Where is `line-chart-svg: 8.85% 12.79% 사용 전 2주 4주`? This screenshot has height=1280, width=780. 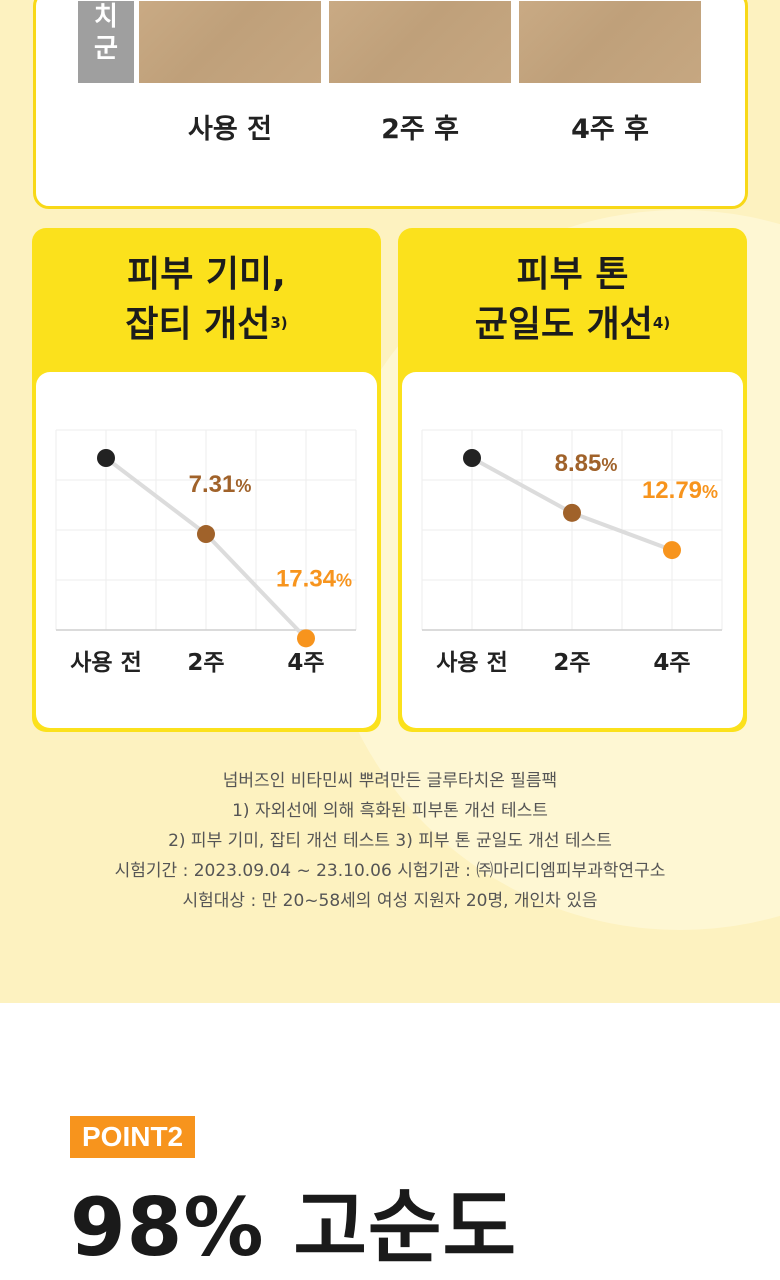
line-chart-svg: 8.85% 12.79% 사용 전 2주 4주 is located at coordinates (572, 552).